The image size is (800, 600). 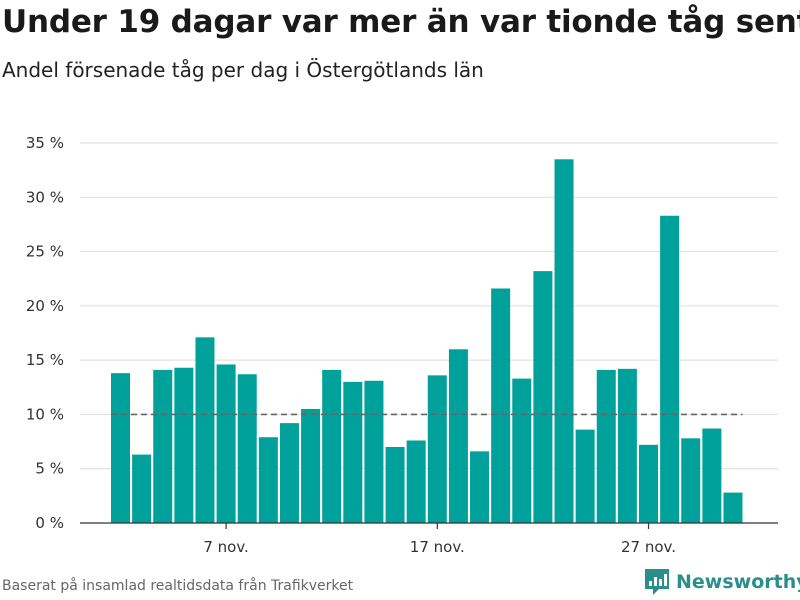 What do you see at coordinates (225, 547) in the screenshot?
I see `x-tick-label: 7 nov.` at bounding box center [225, 547].